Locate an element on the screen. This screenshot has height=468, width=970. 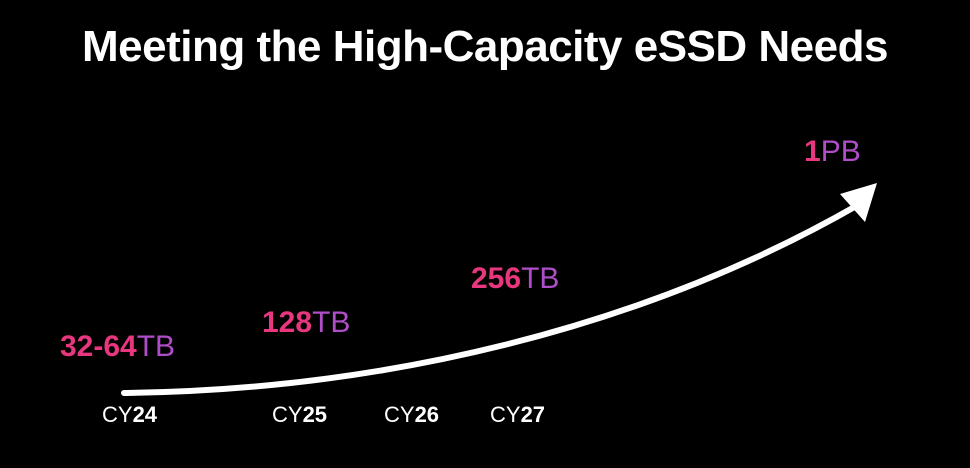
arrow-head is located at coordinates (858, 202).